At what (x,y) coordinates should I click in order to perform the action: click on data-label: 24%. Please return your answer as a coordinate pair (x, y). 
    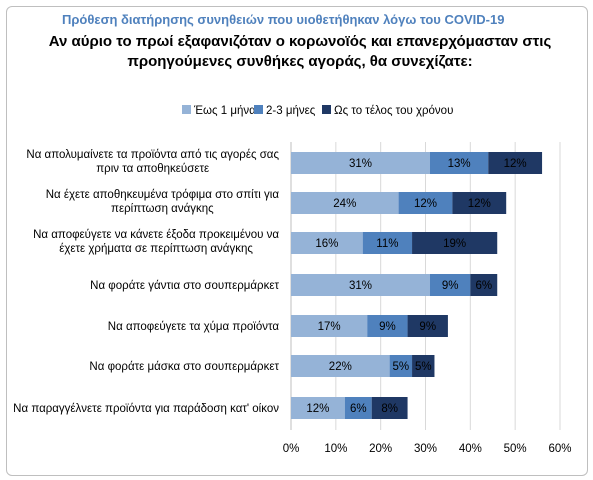
    Looking at the image, I should click on (344, 204).